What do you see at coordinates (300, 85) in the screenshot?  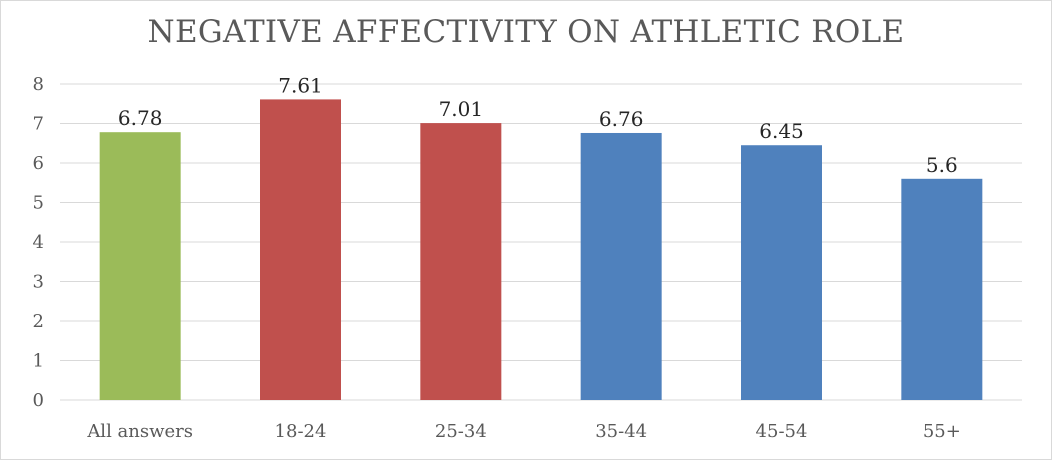 I see `data-label-1: 7.61` at bounding box center [300, 85].